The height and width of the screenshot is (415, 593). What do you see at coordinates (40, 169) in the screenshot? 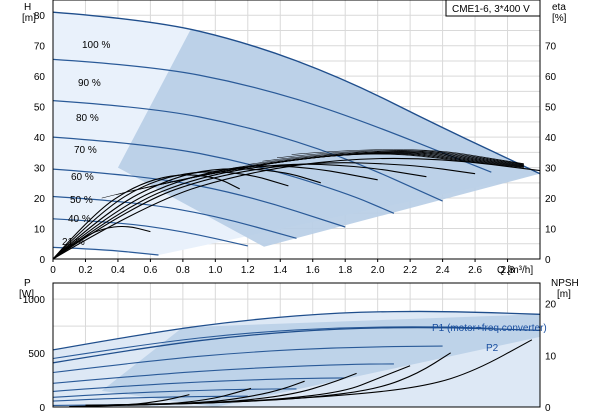
I see `y-left-tick-label: 30` at bounding box center [40, 169].